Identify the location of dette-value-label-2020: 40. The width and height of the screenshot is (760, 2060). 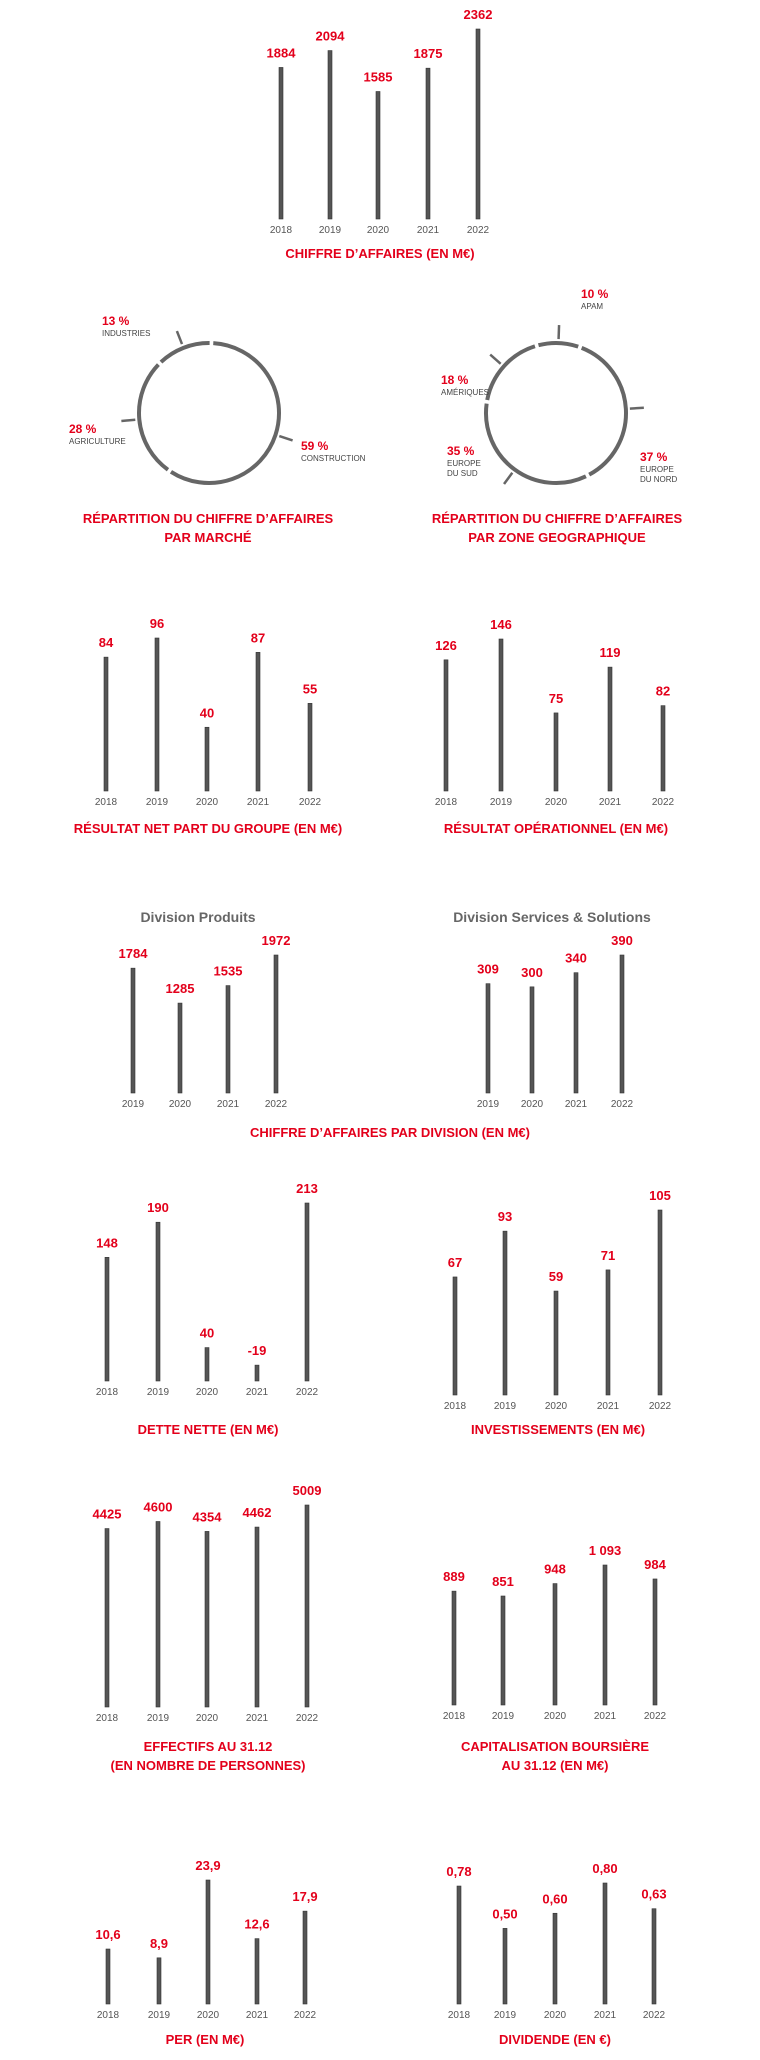
(207, 1333).